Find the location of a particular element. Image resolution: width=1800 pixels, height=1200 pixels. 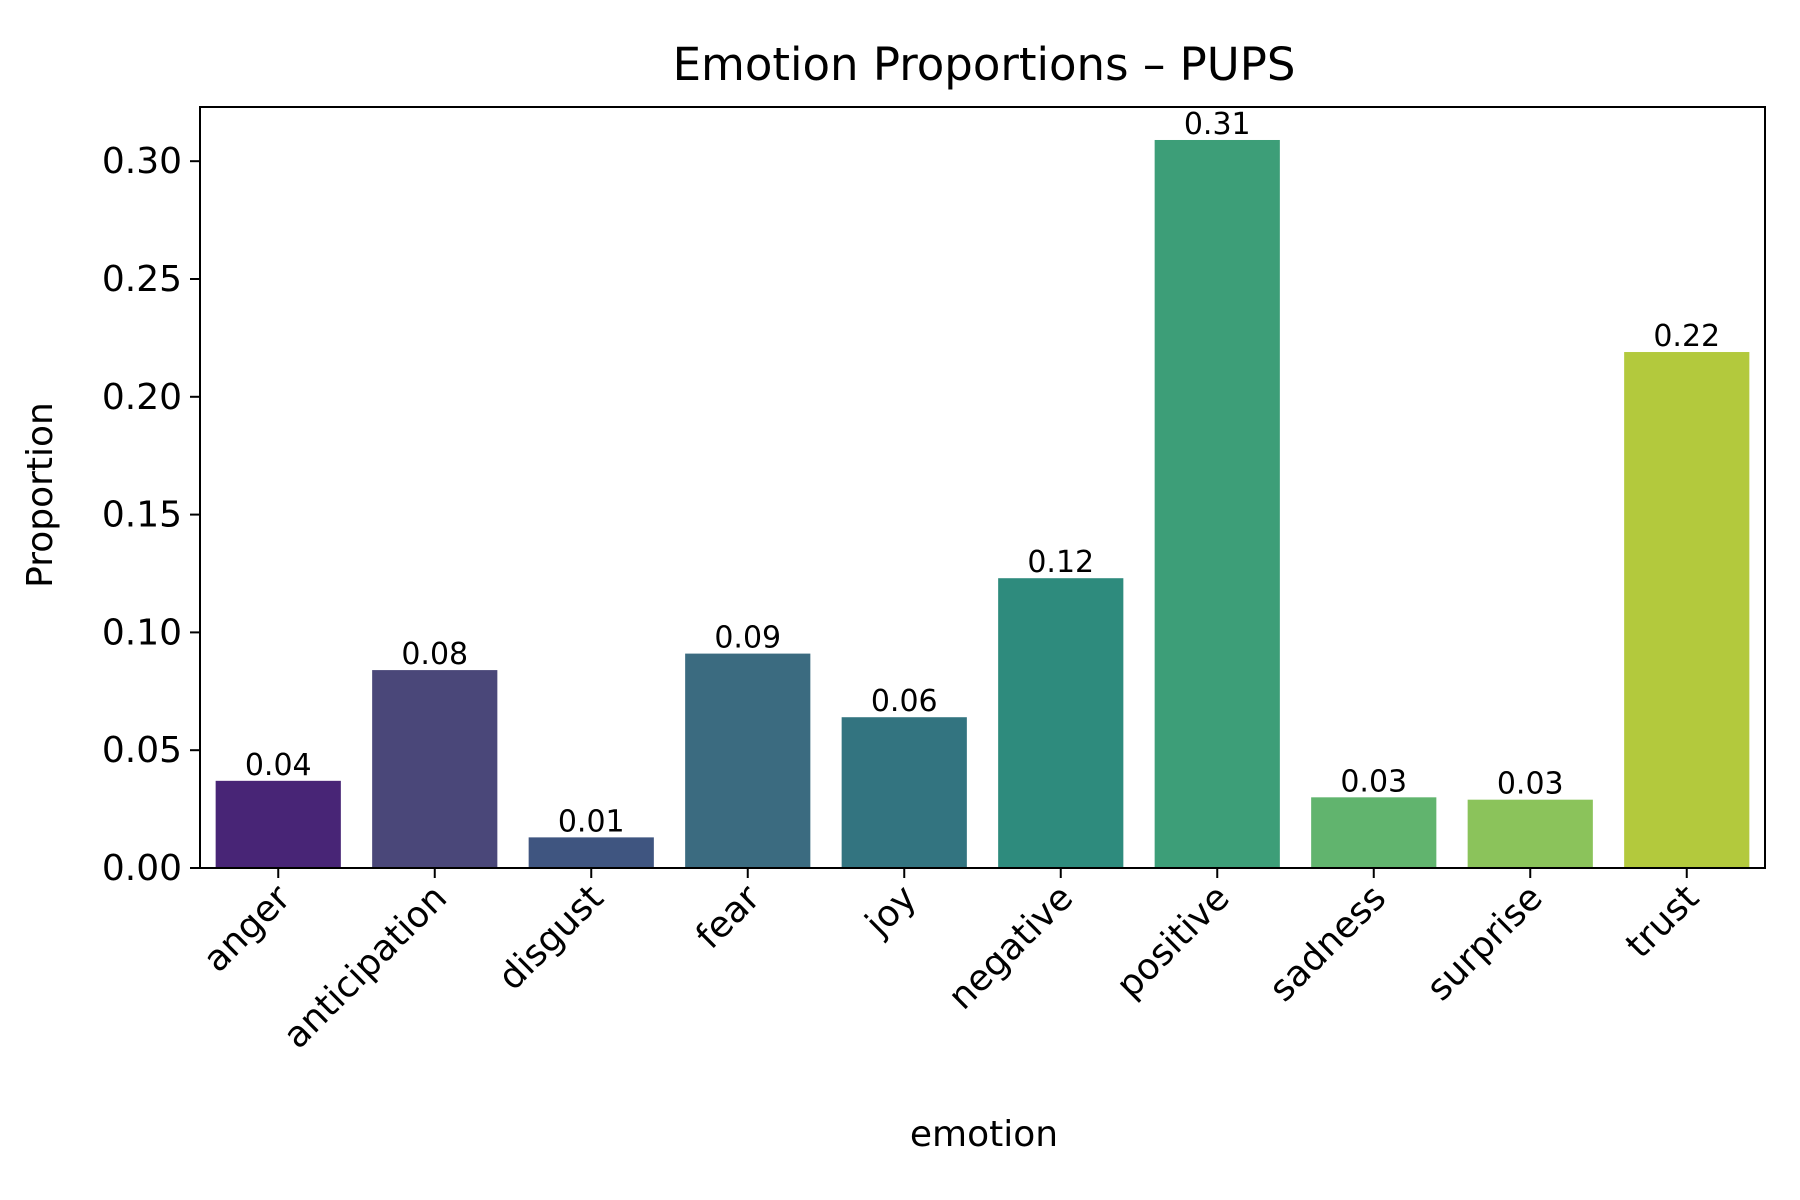

bar-value-label: 0.06 is located at coordinates (904, 701).